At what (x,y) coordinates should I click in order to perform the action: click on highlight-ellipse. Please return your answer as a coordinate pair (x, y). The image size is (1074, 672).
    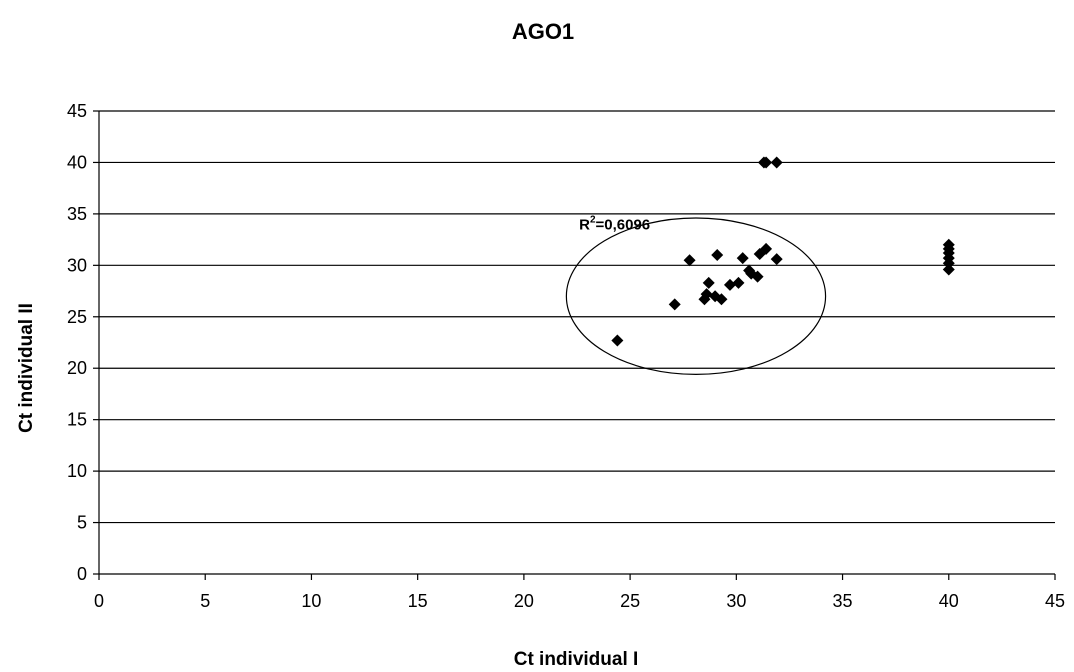
    Looking at the image, I should click on (696, 296).